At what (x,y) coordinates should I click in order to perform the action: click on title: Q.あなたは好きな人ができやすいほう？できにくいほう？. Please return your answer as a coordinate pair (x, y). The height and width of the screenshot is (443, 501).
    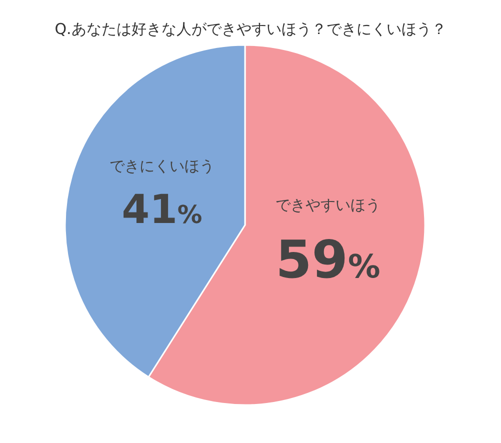
    Looking at the image, I should click on (250, 29).